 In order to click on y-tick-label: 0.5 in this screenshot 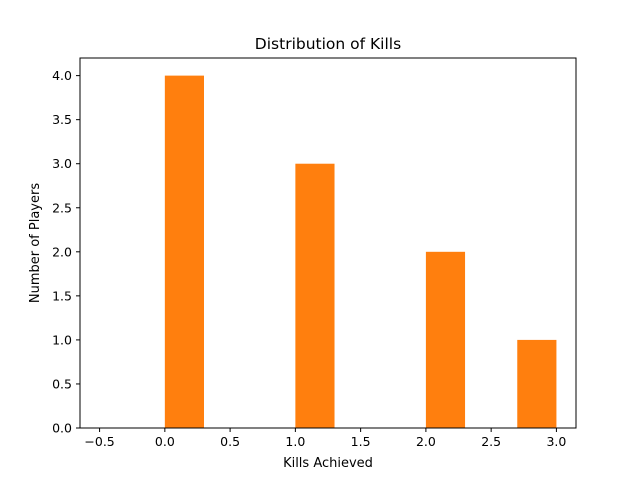, I will do `click(62, 383)`.